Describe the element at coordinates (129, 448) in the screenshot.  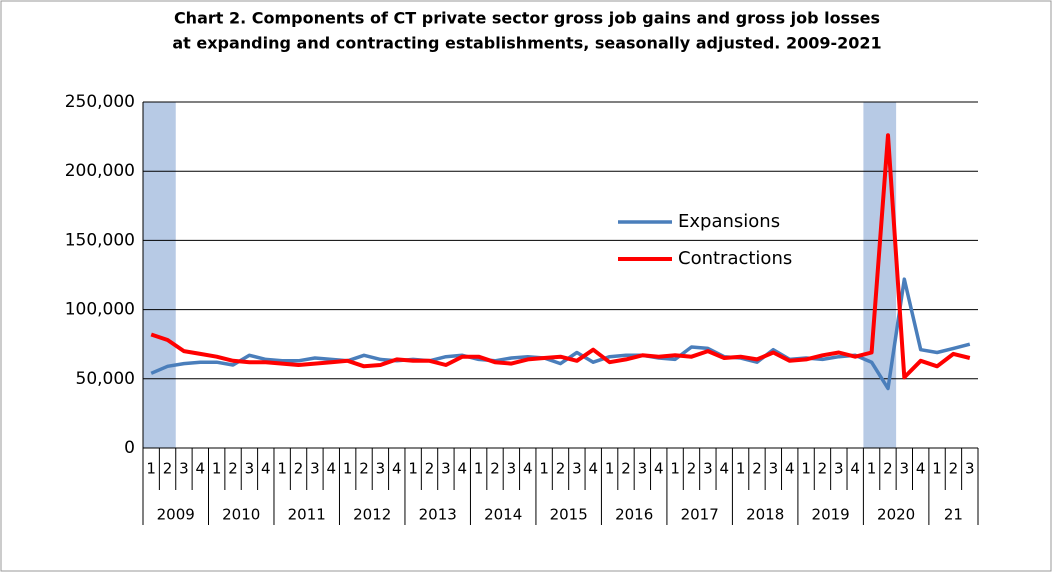
I see `y-tick-label: 0` at that location.